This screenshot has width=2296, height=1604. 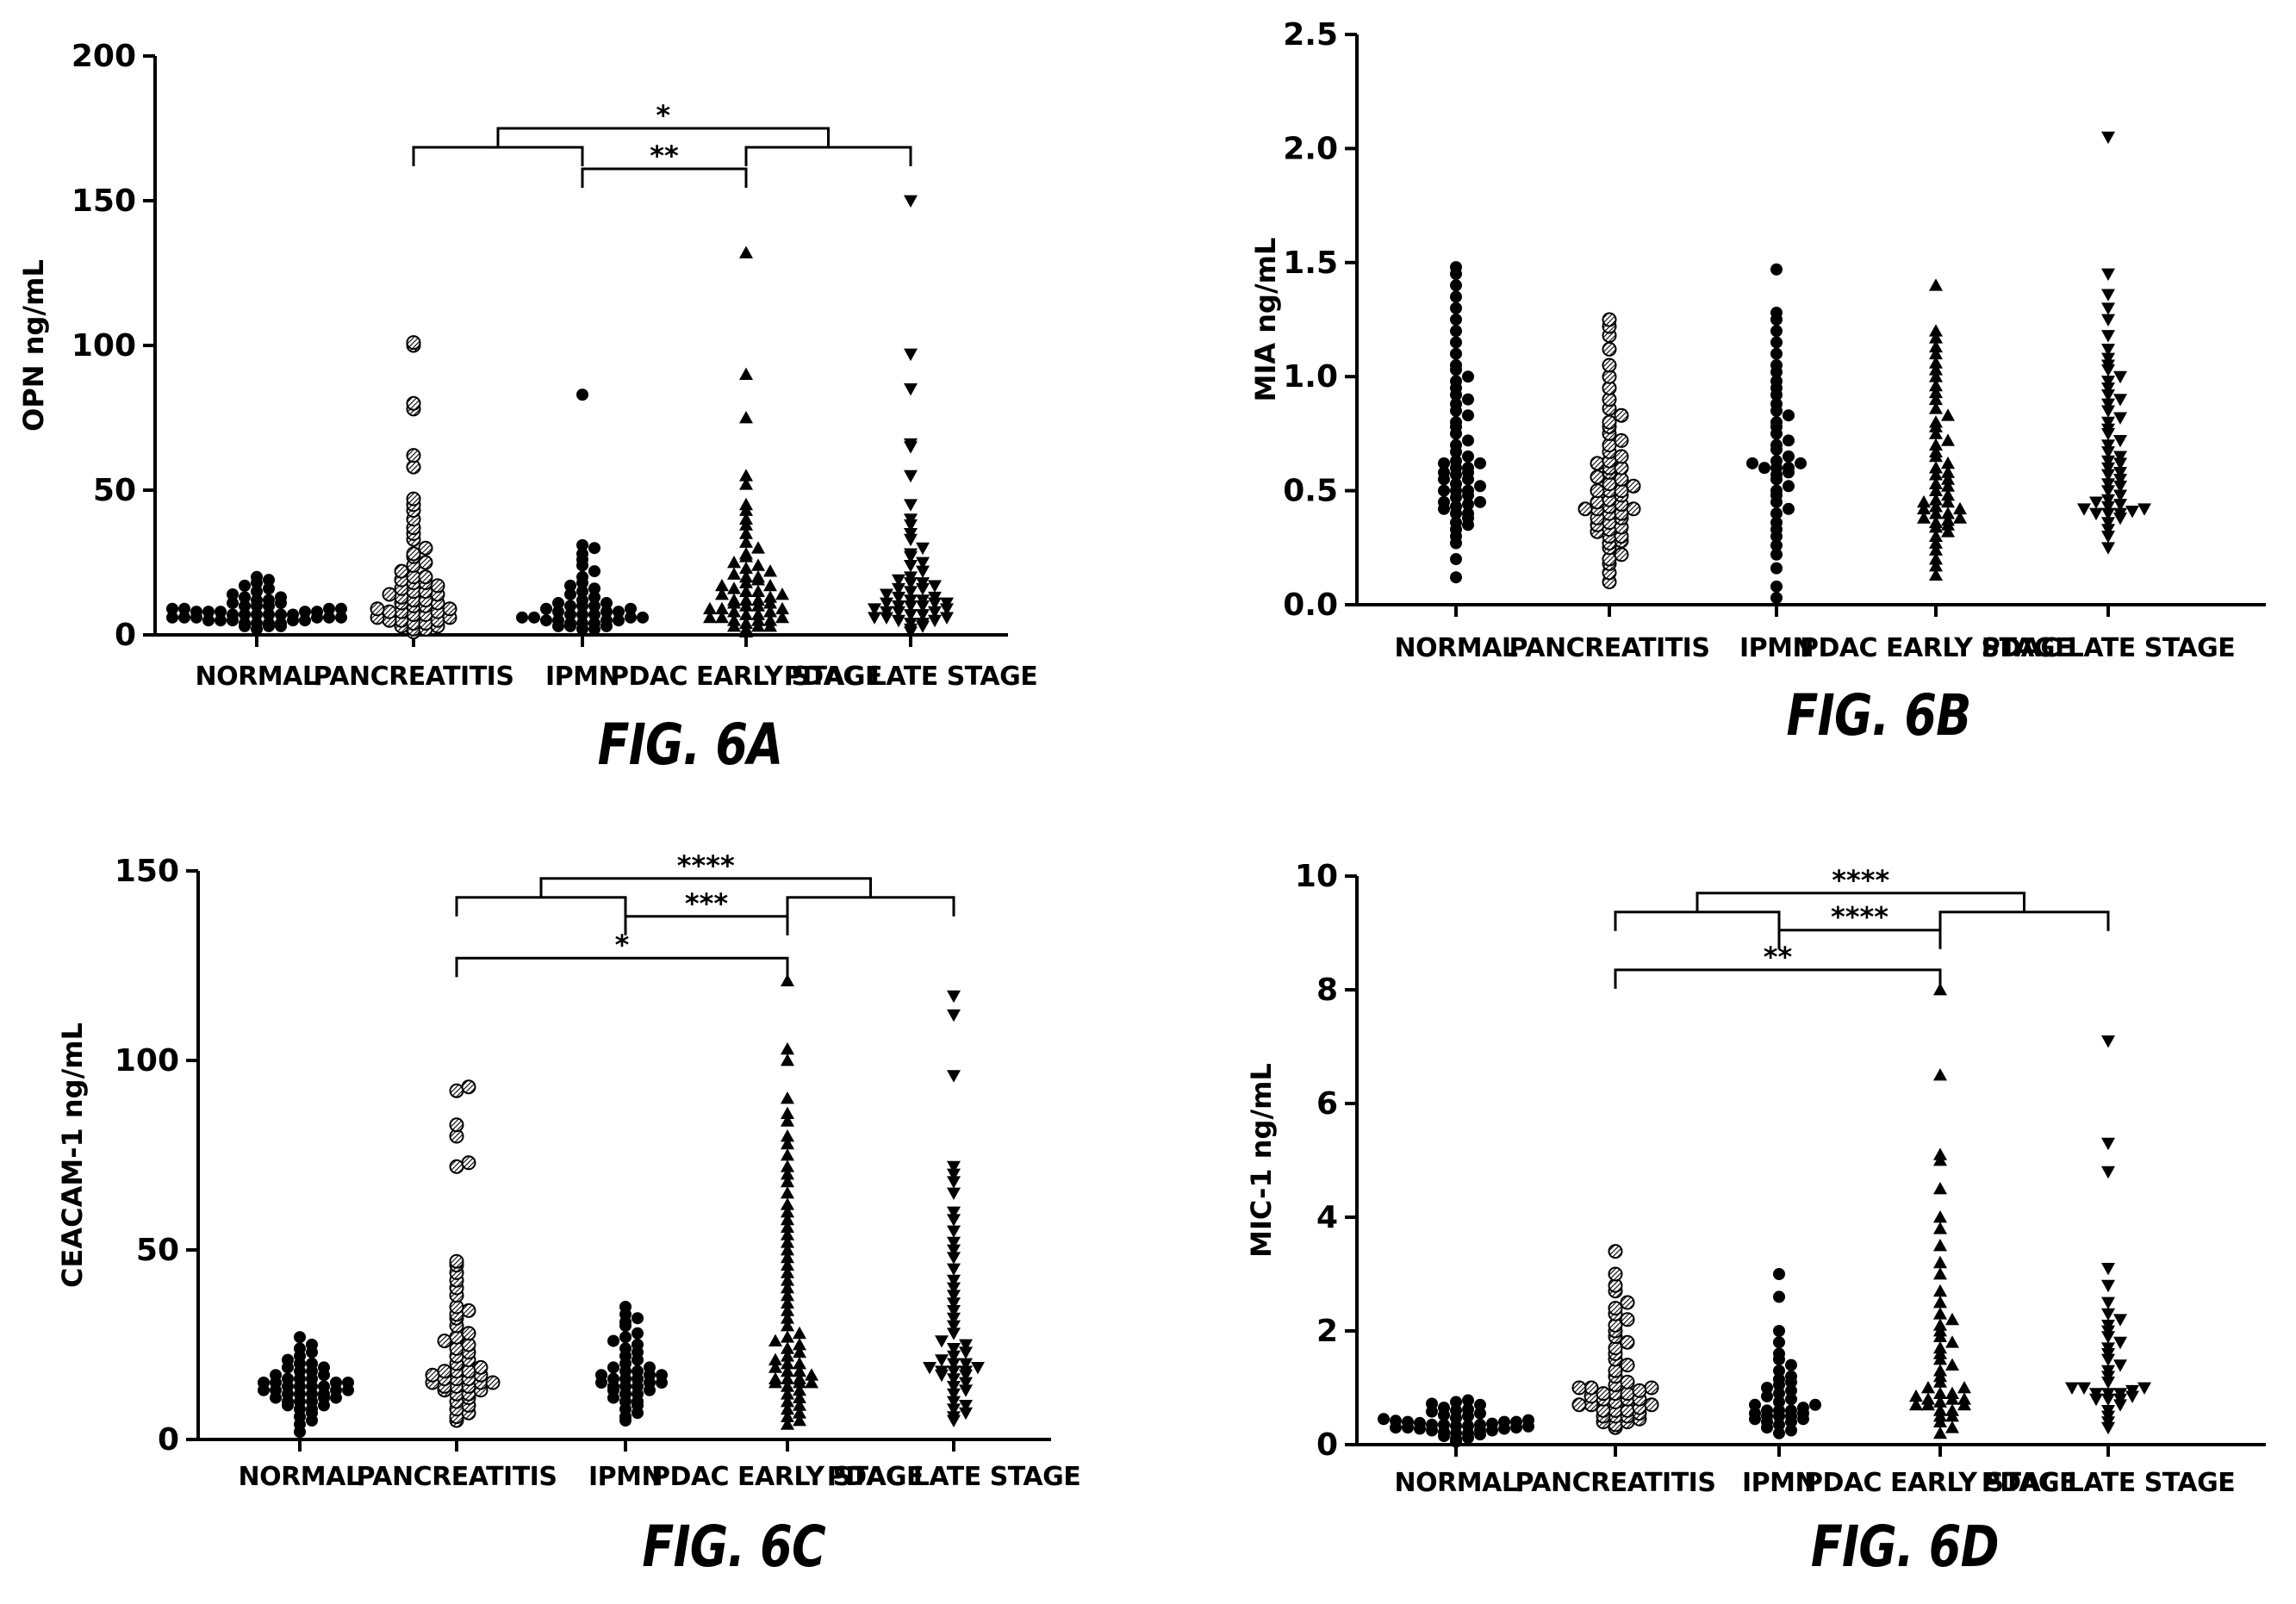 I want to click on y-tick-label: 2.5, so click(x=1311, y=35).